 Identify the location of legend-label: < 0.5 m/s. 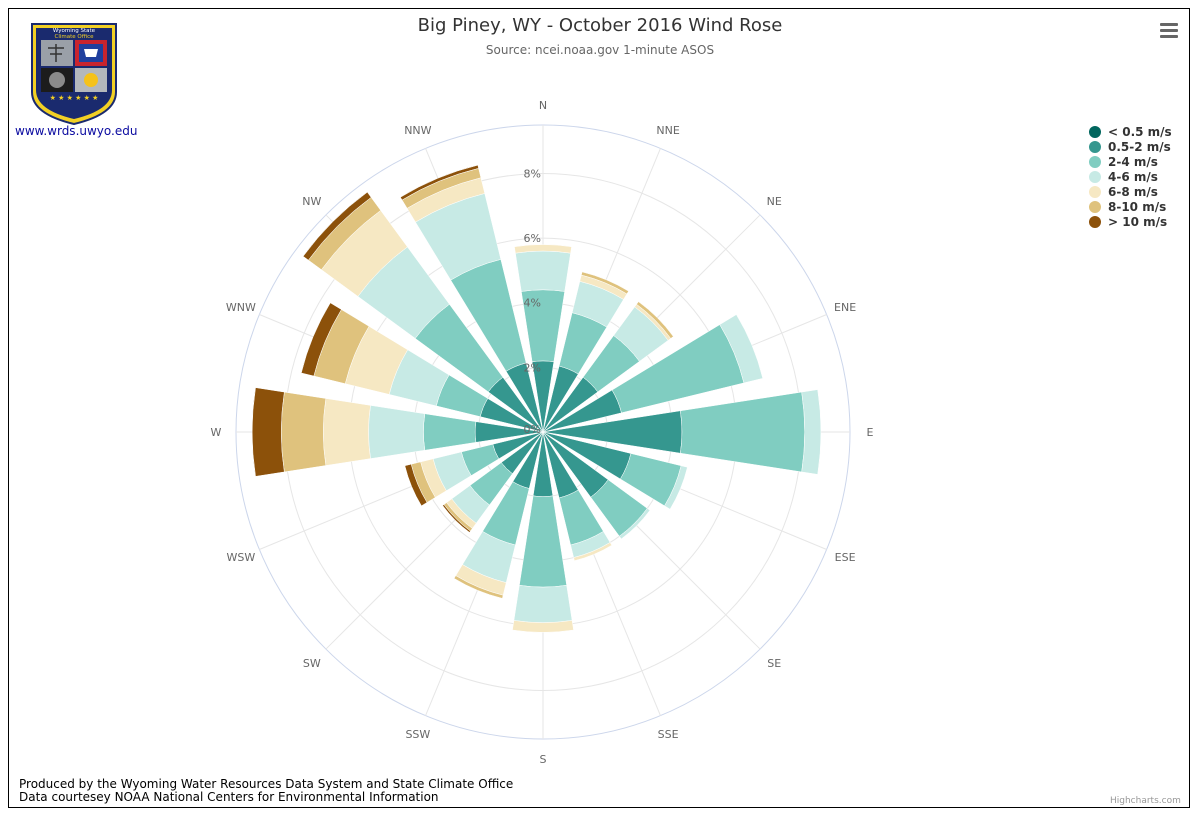
(1140, 131).